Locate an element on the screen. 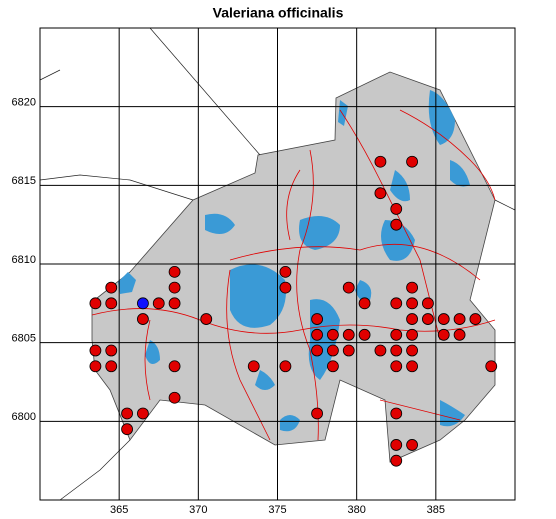  x-tick-label: 385 is located at coordinates (436, 510).